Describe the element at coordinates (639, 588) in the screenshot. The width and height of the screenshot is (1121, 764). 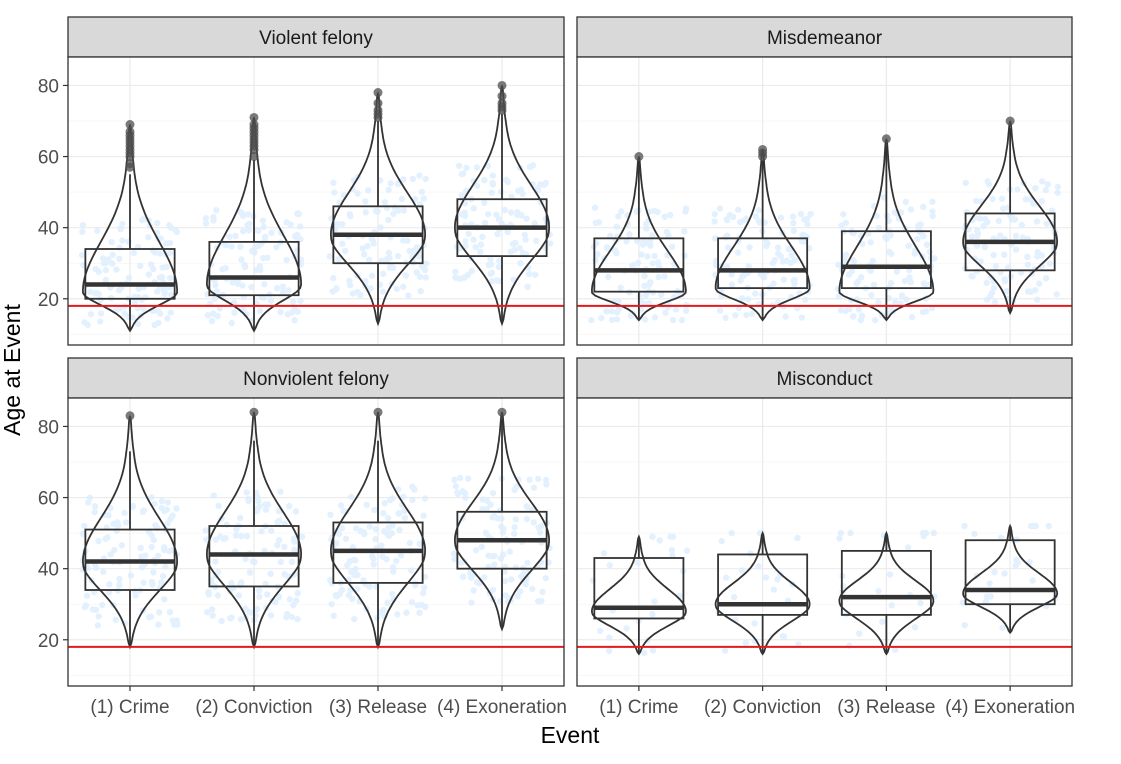
I see `box` at that location.